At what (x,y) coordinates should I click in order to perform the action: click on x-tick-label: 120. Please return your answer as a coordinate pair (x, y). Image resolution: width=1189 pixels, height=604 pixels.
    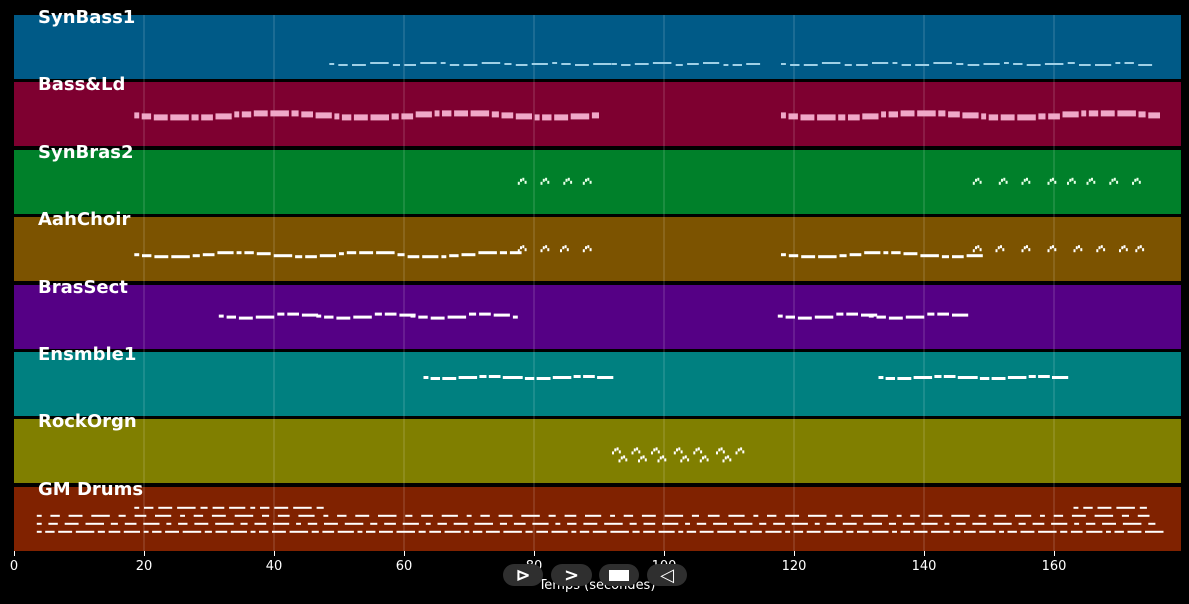
    Looking at the image, I should click on (794, 566).